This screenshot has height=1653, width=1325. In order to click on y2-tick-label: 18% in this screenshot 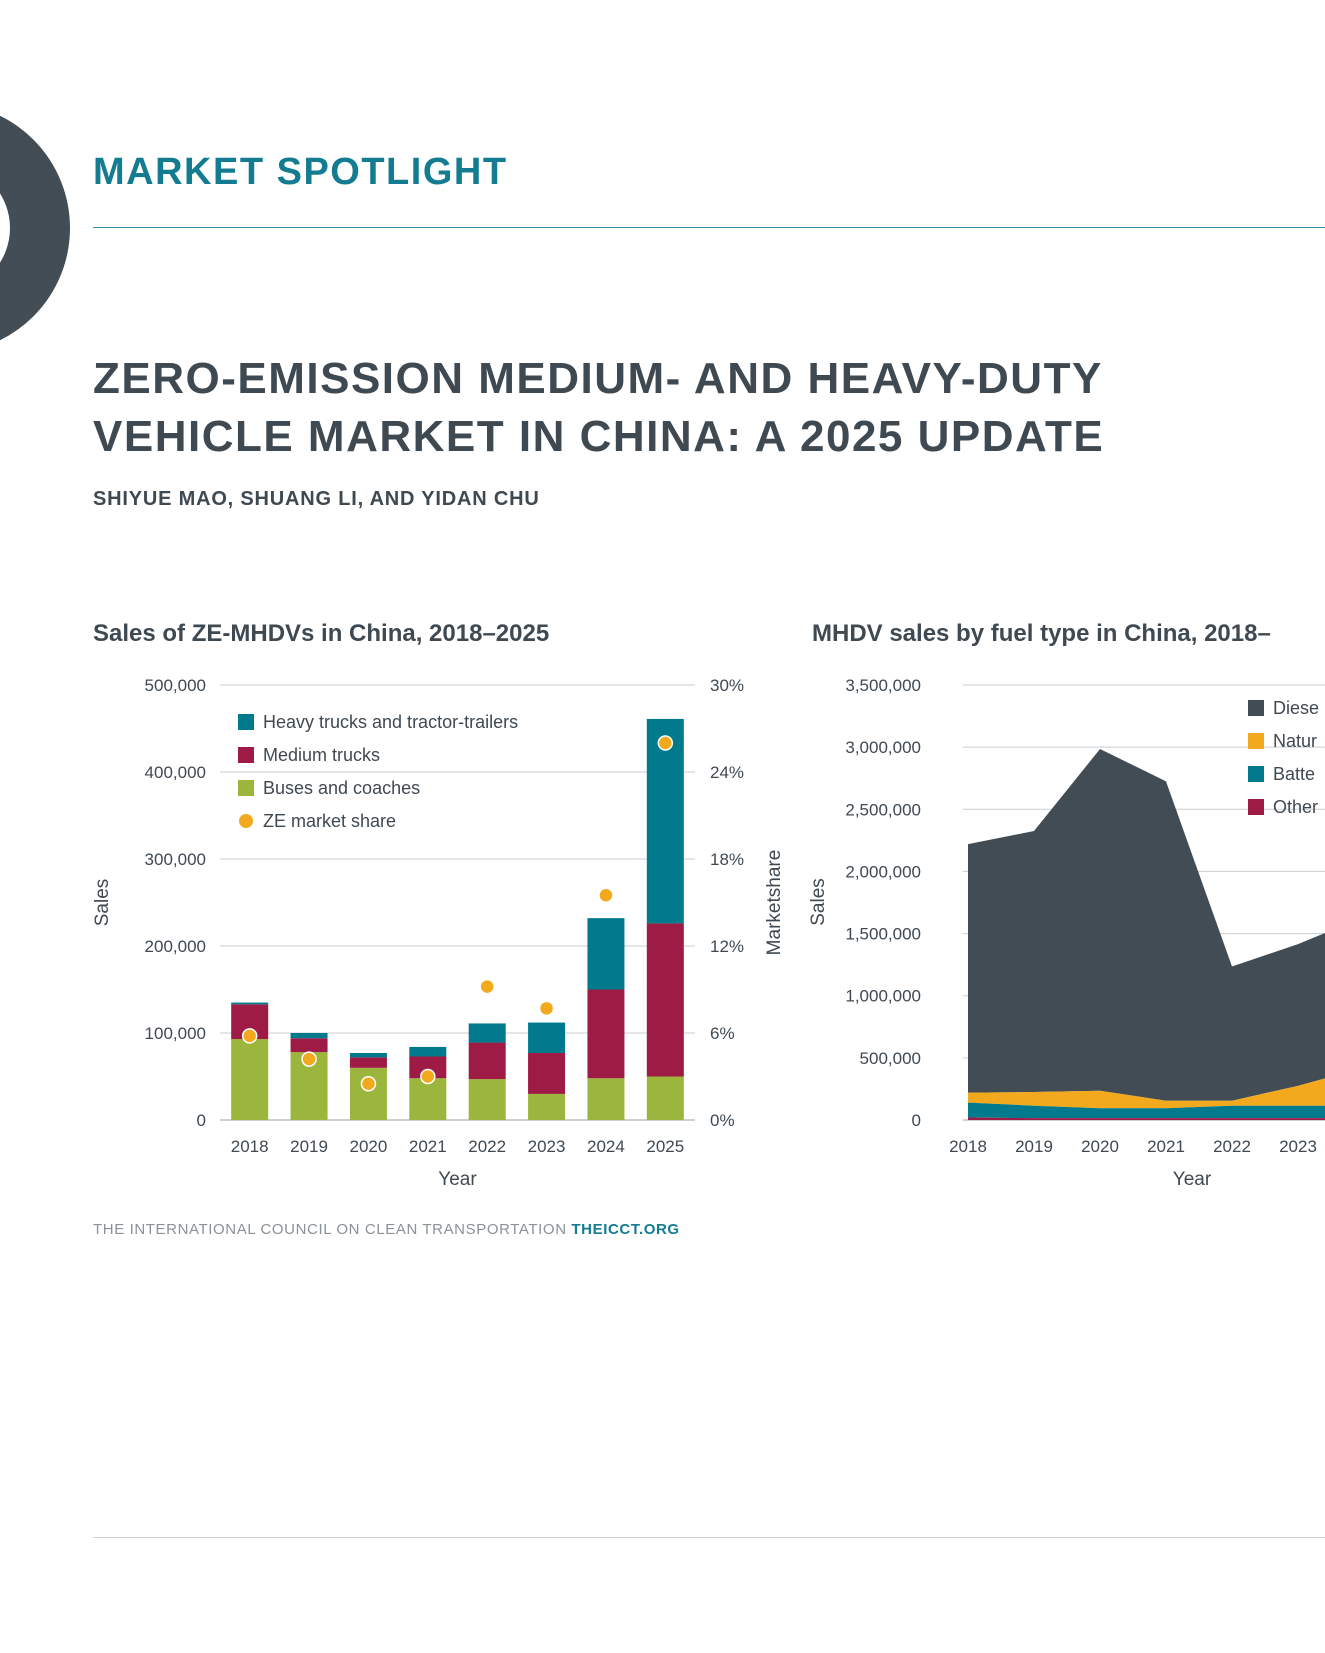, I will do `click(727, 859)`.